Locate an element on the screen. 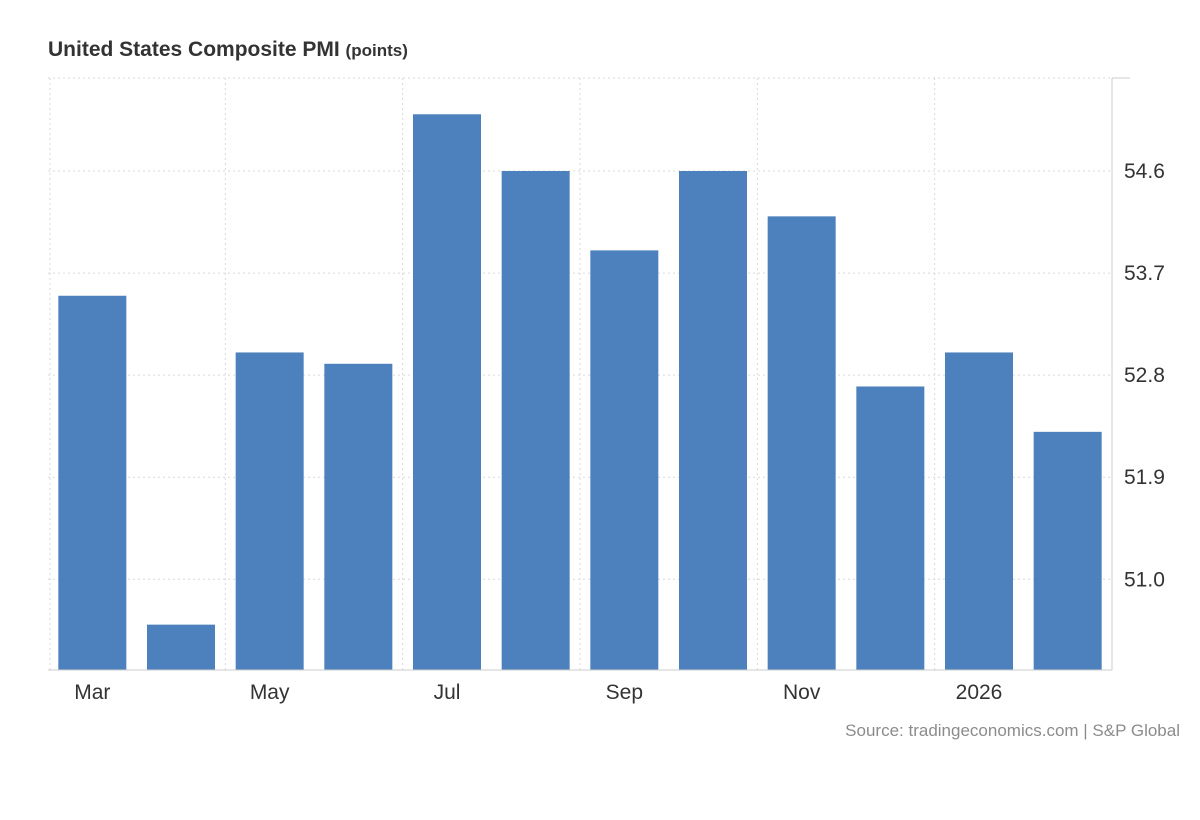 This screenshot has width=1200, height=820. y-tick-label: 52.8 is located at coordinates (1144, 375).